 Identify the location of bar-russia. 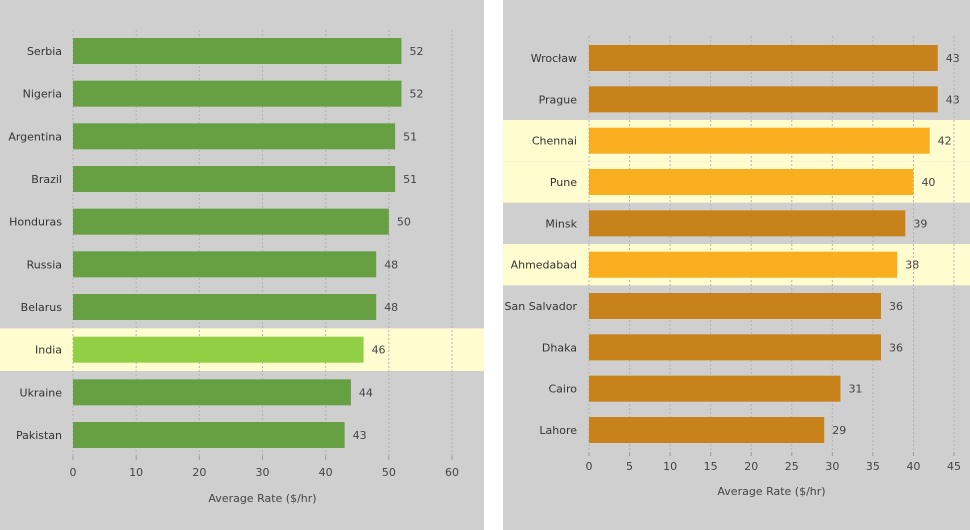
(225, 264).